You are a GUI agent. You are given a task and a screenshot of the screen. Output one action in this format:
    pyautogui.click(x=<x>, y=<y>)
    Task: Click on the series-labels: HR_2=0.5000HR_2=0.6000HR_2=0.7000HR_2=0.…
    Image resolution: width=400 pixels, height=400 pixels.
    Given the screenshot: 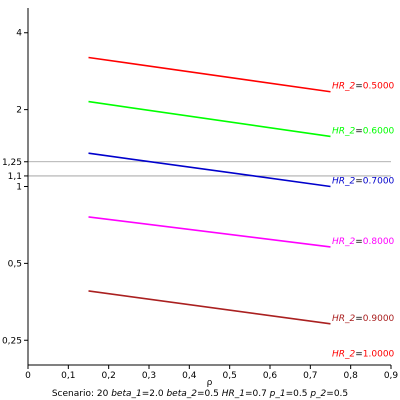 What is the action you would take?
    pyautogui.click(x=363, y=221)
    